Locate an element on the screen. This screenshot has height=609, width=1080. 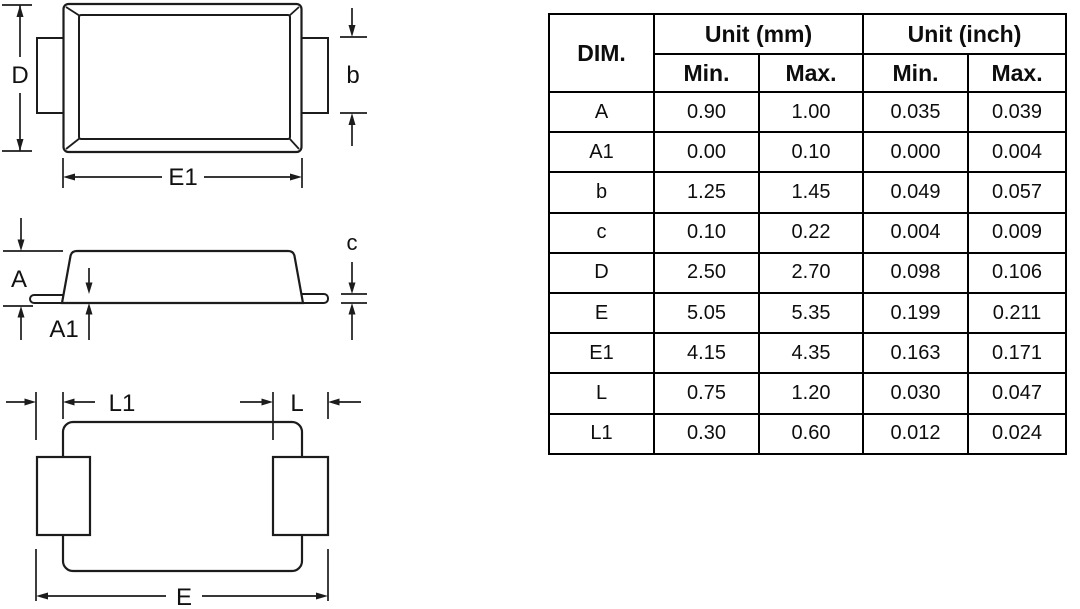
dim-cell: A1 is located at coordinates (601, 152).